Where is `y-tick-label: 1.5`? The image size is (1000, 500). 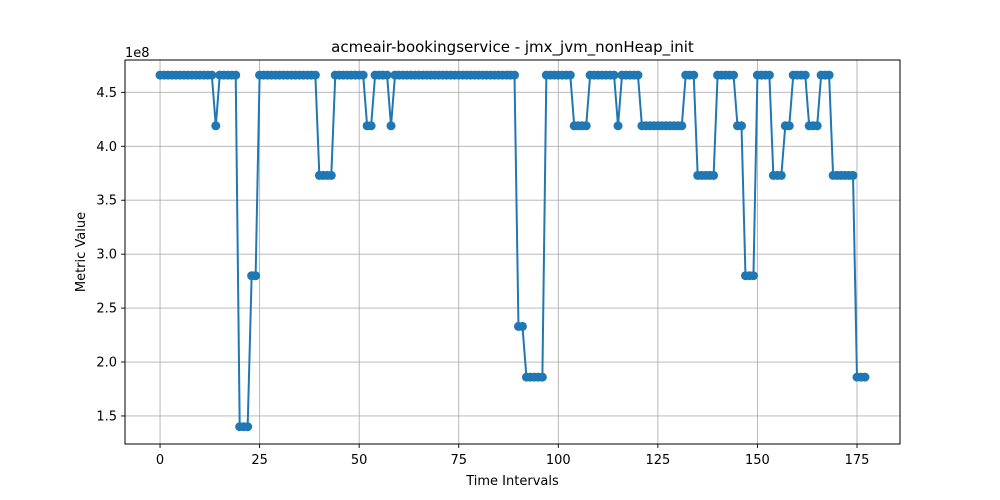 y-tick-label: 1.5 is located at coordinates (106, 416).